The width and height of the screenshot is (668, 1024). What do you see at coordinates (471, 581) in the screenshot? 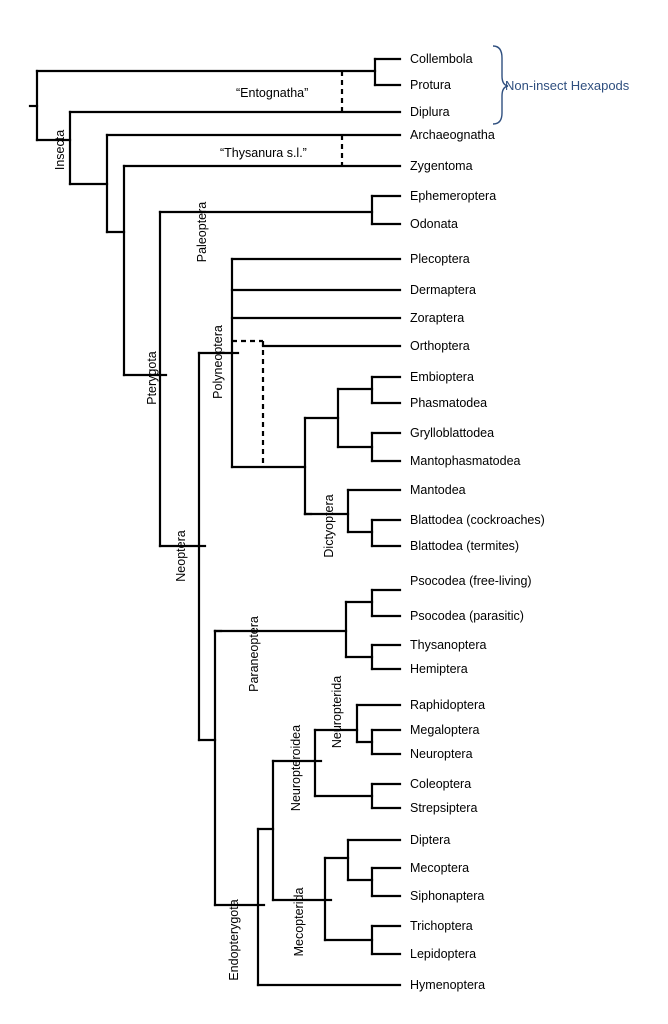
I see `taxon-label: Psocodea (free-living)` at bounding box center [471, 581].